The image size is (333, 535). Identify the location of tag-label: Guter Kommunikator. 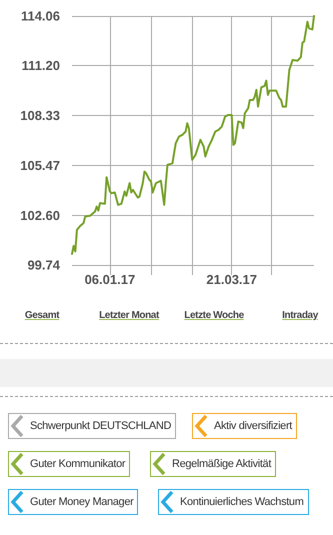
(69, 464).